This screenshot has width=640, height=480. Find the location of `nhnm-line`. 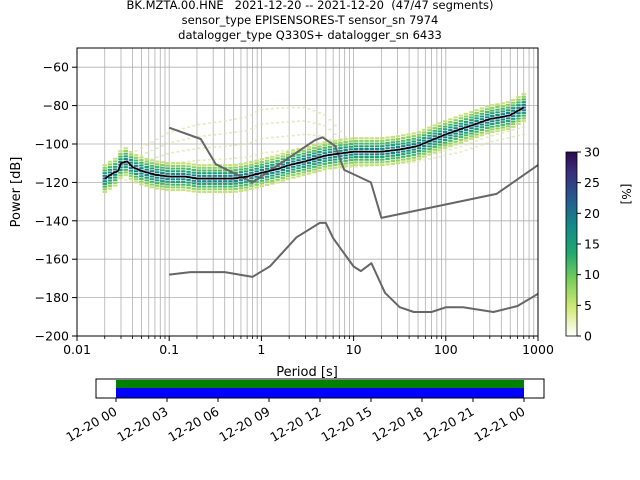

nhnm-line is located at coordinates (353, 172).